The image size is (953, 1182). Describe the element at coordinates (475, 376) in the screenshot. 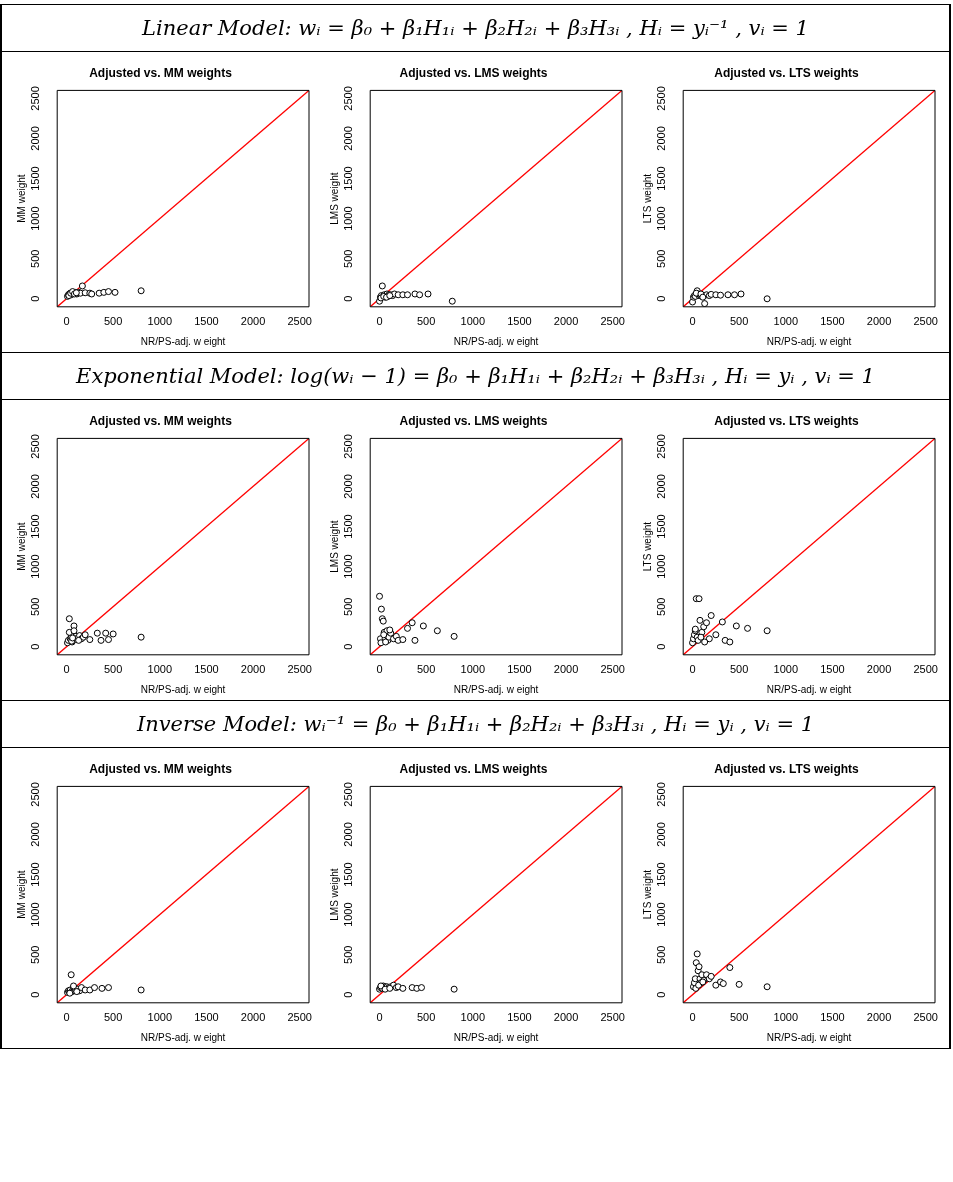

I see `text: Exponential Model: log(wᵢ − 1) = β₀ + β₁H₁ᵢ + β₂H₂ᵢ + β₃H₃ᵢ , Hᵢ = yᵢ , vᵢ = 1` at that location.